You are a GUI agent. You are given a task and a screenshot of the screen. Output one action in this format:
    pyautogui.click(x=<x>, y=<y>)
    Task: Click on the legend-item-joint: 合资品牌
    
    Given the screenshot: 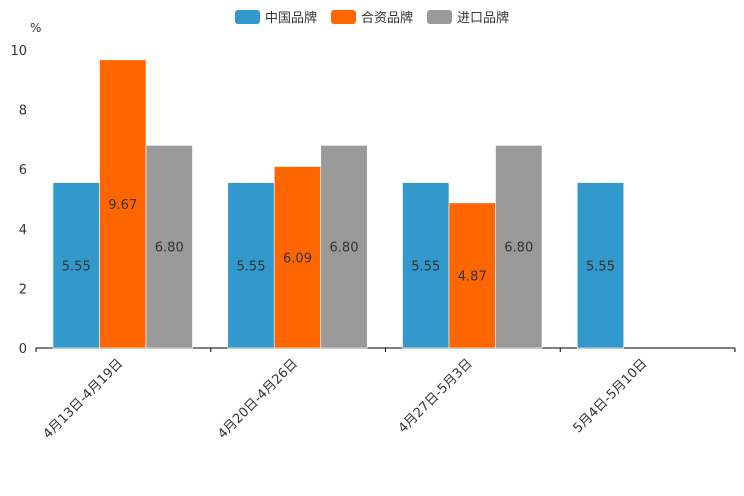 What is the action you would take?
    pyautogui.click(x=371, y=16)
    